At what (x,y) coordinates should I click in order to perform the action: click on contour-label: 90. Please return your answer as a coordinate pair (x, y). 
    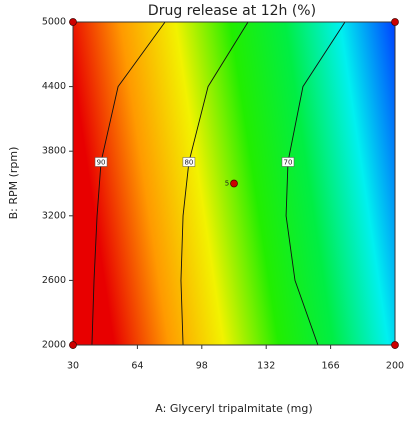
    Looking at the image, I should click on (101, 162).